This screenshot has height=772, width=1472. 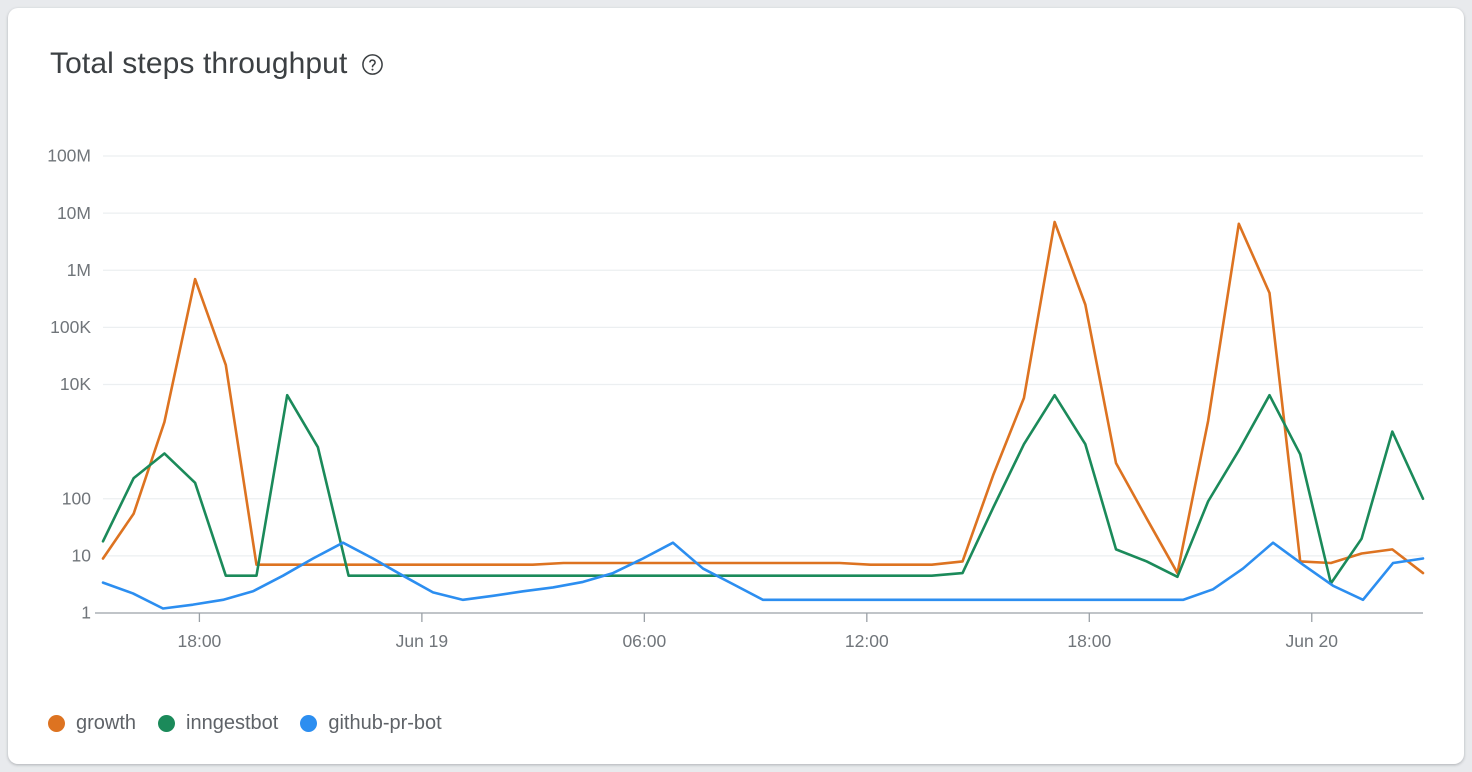 What do you see at coordinates (1311, 641) in the screenshot?
I see `x-axis-tick-label: Jun 20` at bounding box center [1311, 641].